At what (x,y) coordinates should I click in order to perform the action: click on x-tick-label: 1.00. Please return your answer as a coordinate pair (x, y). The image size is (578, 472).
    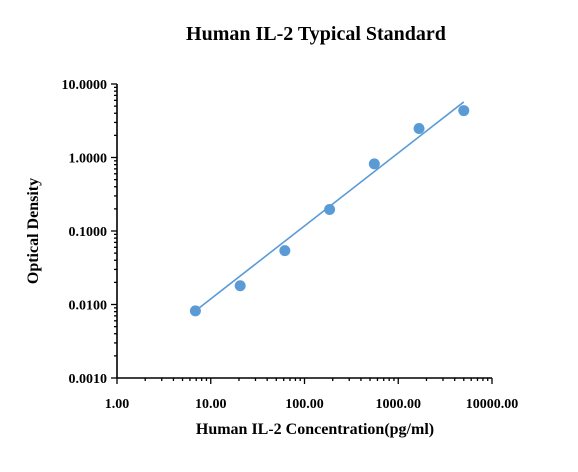
    Looking at the image, I should click on (117, 404).